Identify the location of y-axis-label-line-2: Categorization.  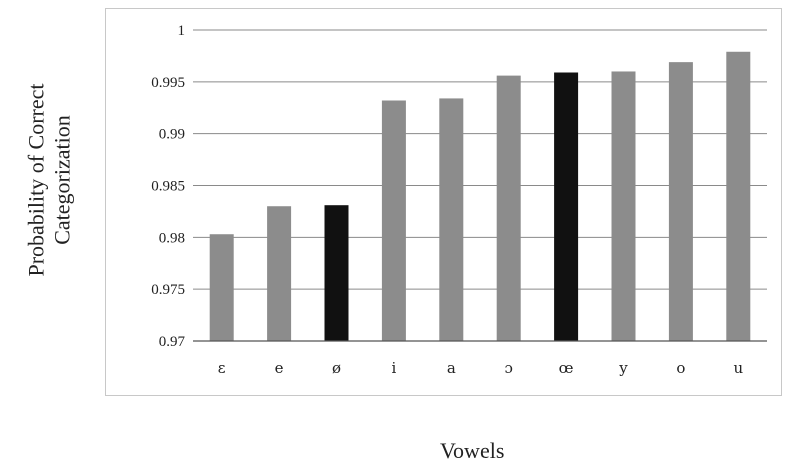
(63, 180).